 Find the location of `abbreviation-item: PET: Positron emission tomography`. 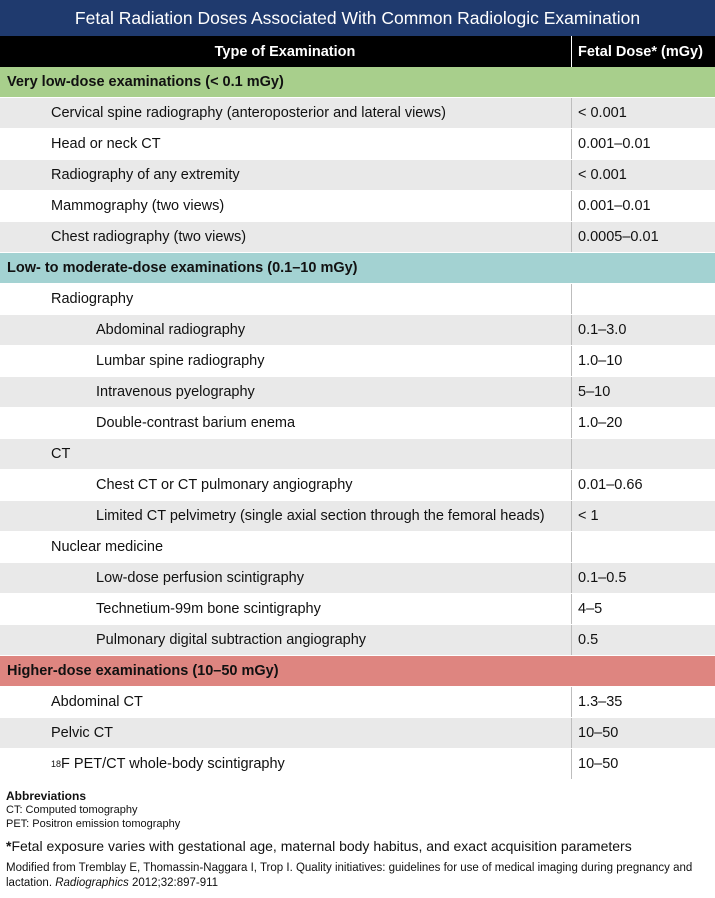

abbreviation-item: PET: Positron emission tomography is located at coordinates (93, 824).